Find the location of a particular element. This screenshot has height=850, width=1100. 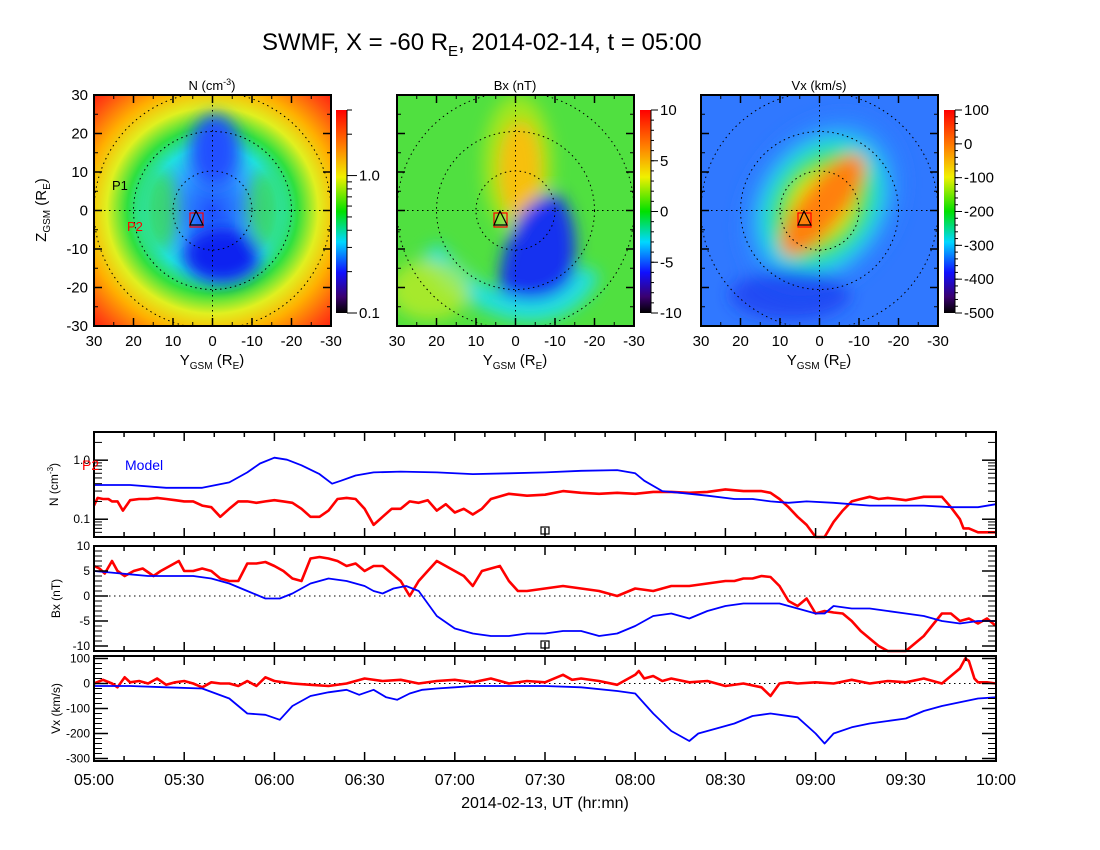

x-tick-label: 08:30 is located at coordinates (725, 780).